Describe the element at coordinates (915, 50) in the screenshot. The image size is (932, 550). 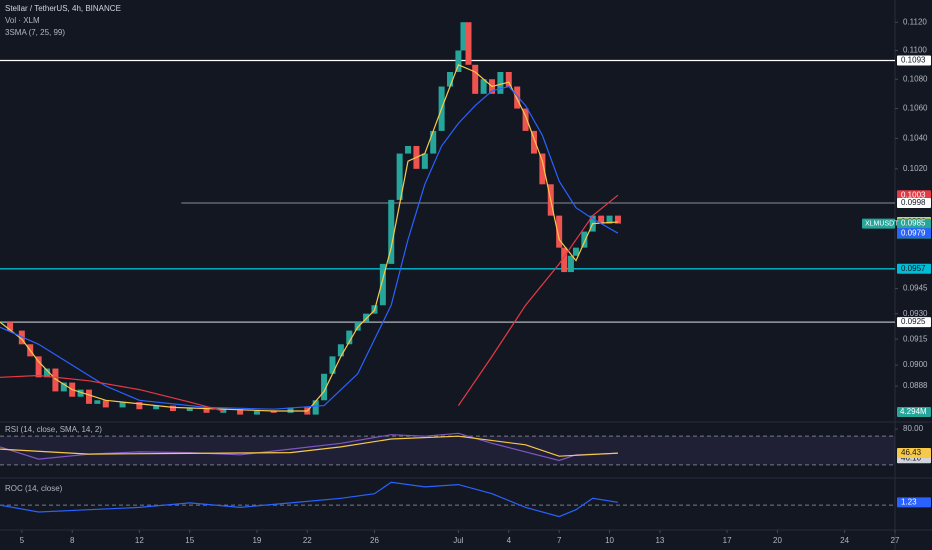
I see `y-tick-label: 0.1100` at that location.